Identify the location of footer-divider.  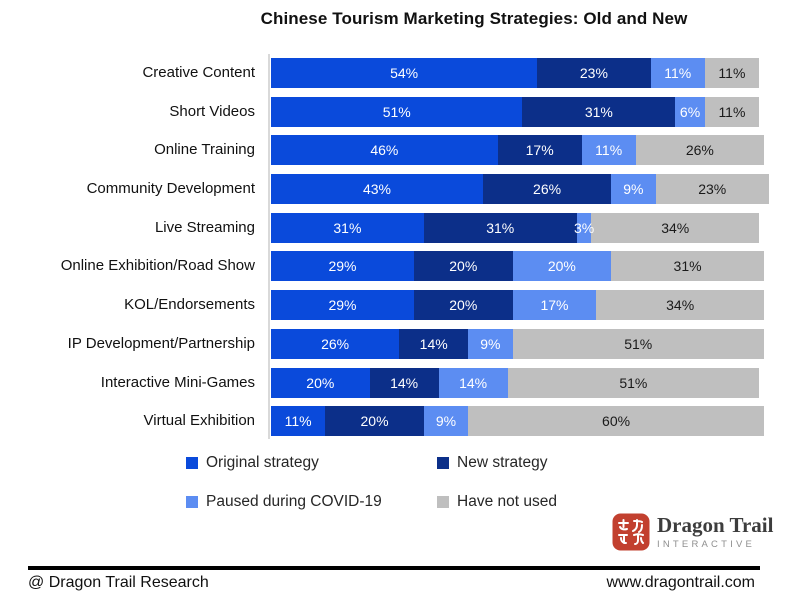
(394, 568).